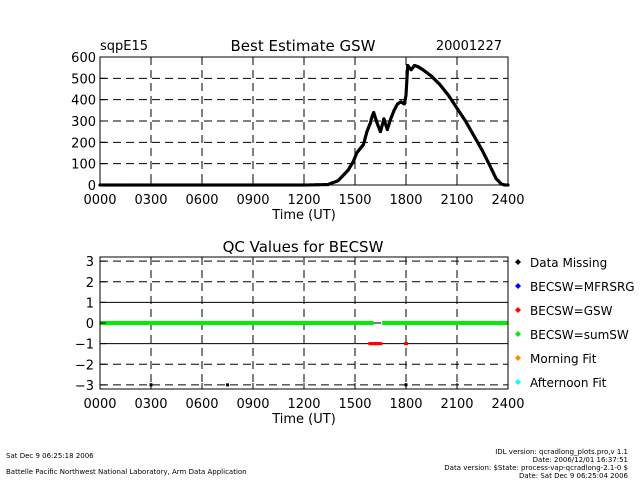 This screenshot has height=480, width=640. What do you see at coordinates (99, 404) in the screenshot?
I see `qc-x-tick-label: 0000` at bounding box center [99, 404].